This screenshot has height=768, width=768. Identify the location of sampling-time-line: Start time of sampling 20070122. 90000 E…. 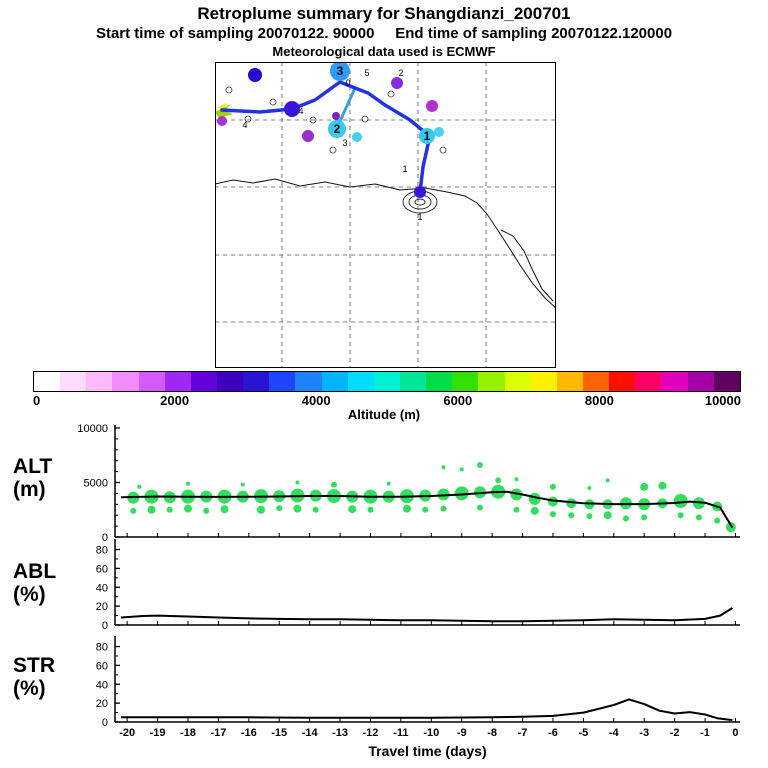
(384, 33).